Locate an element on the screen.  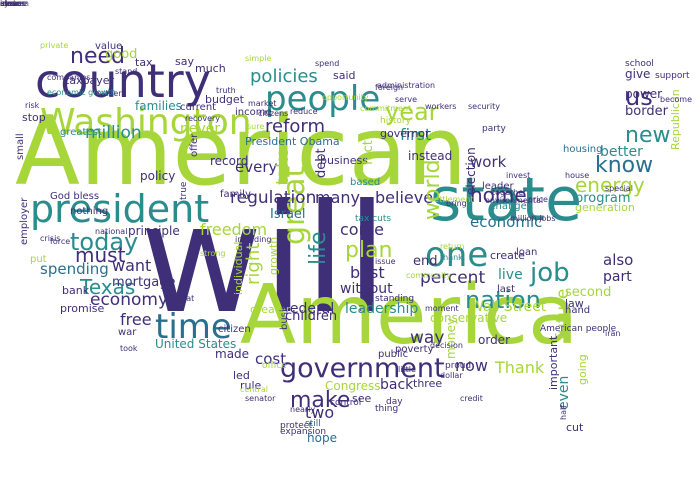
word-country: country is located at coordinates (123, 81).